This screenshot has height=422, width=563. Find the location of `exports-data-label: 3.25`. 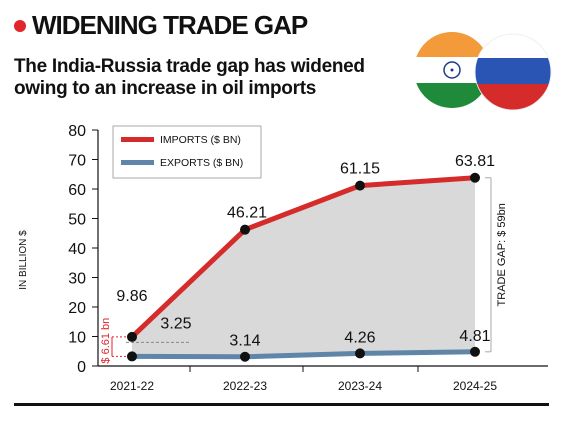

exports-data-label: 3.25 is located at coordinates (175, 323).